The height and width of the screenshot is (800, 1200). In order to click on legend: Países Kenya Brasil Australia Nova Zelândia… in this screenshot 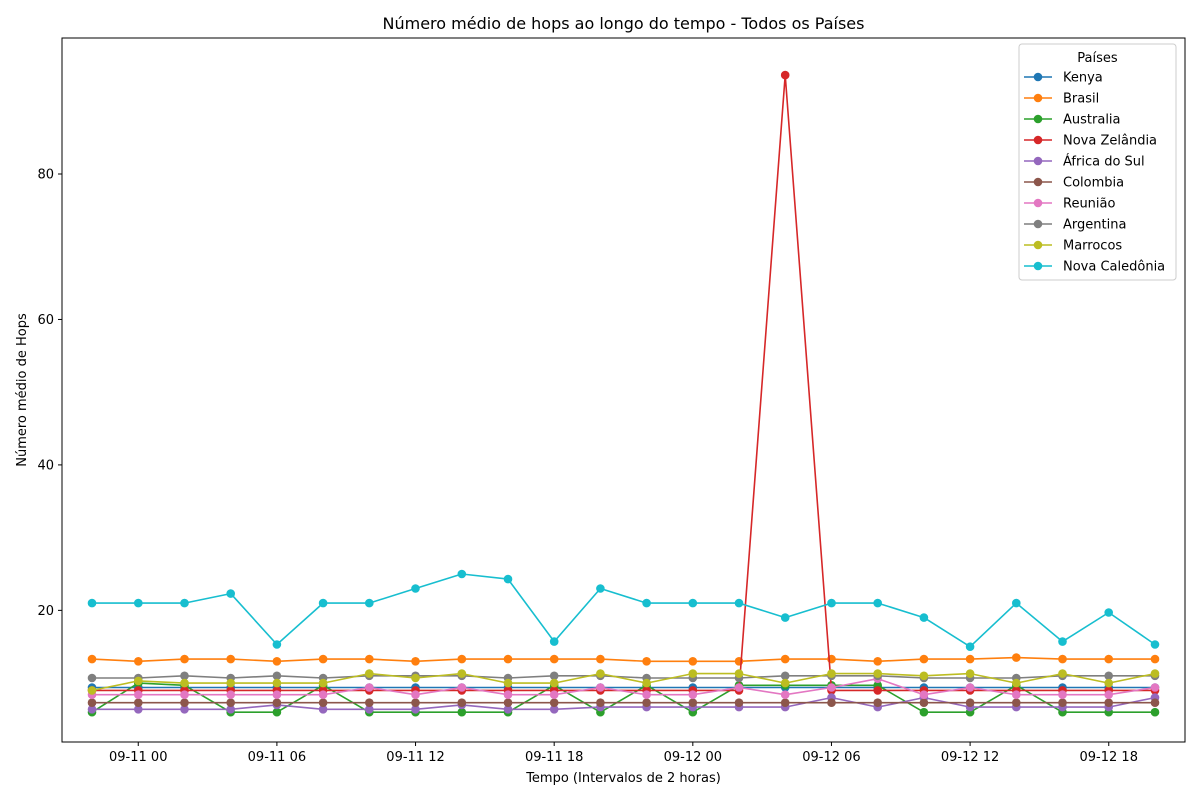, I will do `click(1097, 162)`.